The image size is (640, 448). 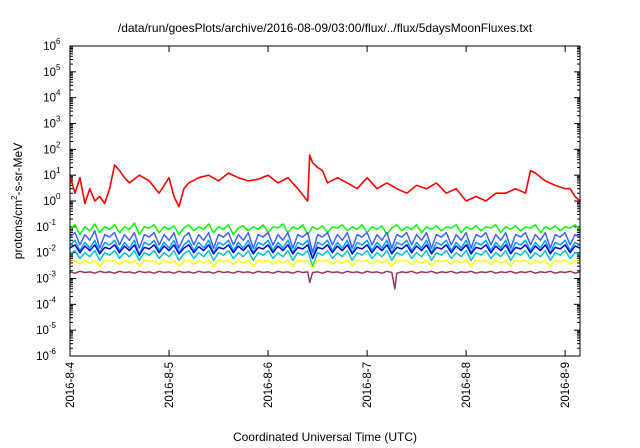 What do you see at coordinates (170, 385) in the screenshot?
I see `x-tick-label: 2016-8-5` at bounding box center [170, 385].